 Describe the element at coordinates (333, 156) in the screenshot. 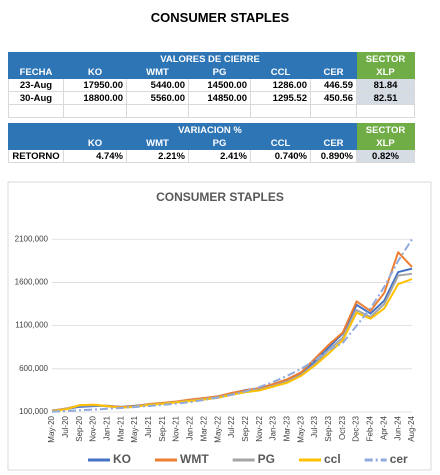

I see `table-cell: 0.890%` at that location.